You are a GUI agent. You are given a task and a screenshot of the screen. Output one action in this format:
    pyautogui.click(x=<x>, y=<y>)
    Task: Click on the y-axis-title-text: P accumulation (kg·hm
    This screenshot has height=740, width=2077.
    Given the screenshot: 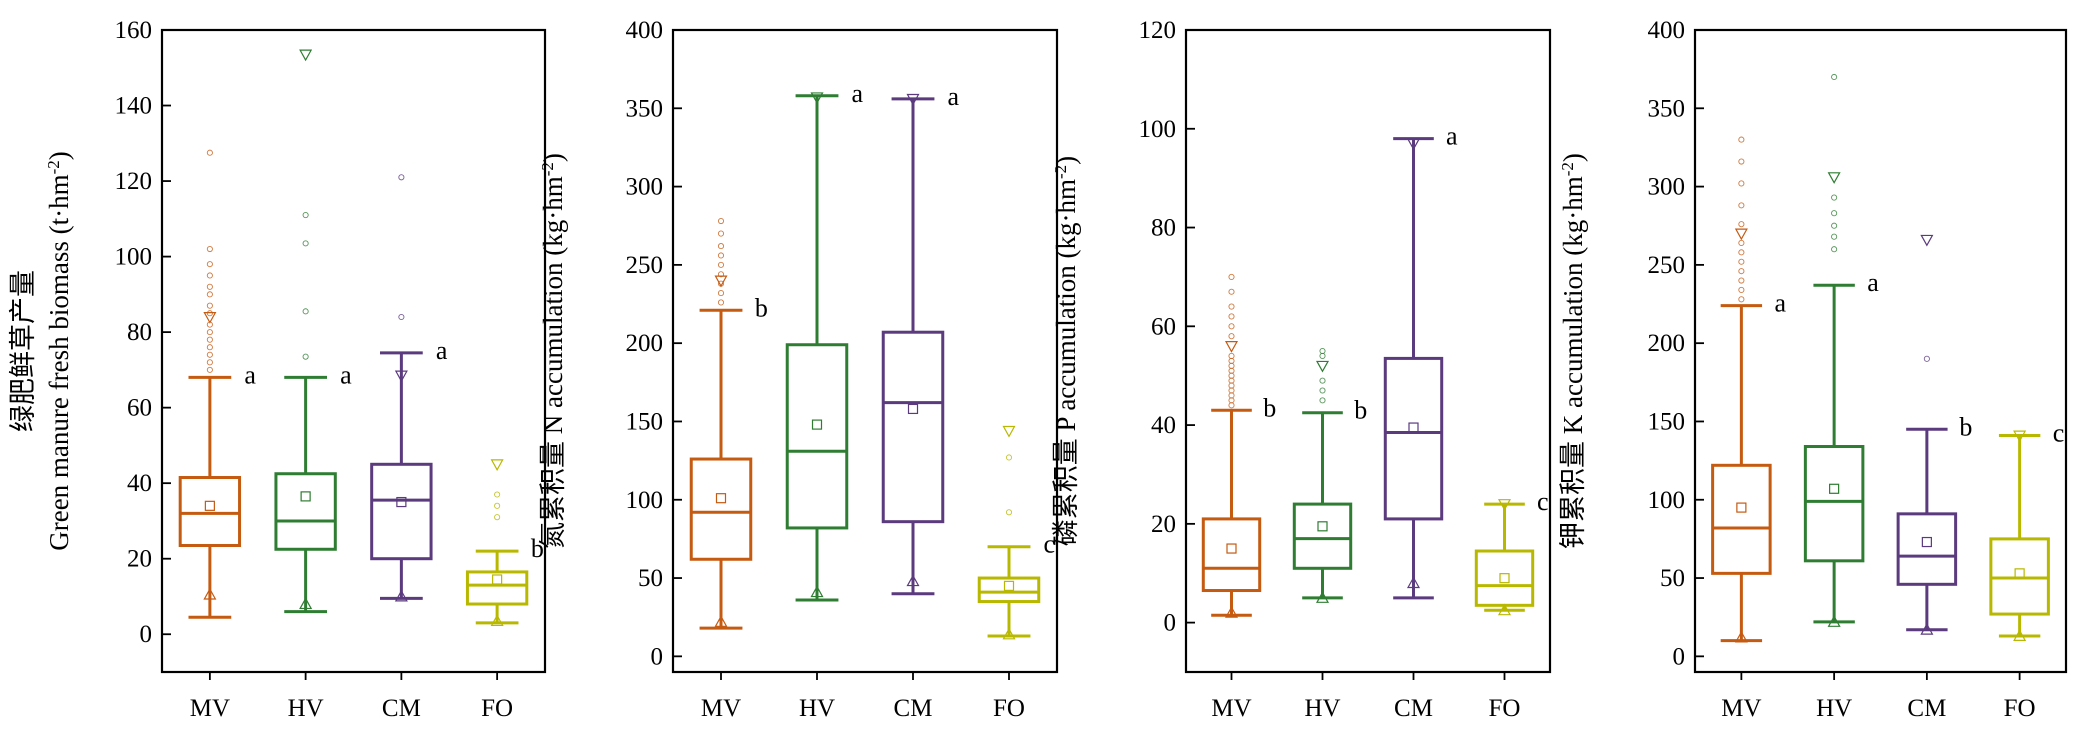 What is the action you would take?
    pyautogui.click(x=1066, y=308)
    